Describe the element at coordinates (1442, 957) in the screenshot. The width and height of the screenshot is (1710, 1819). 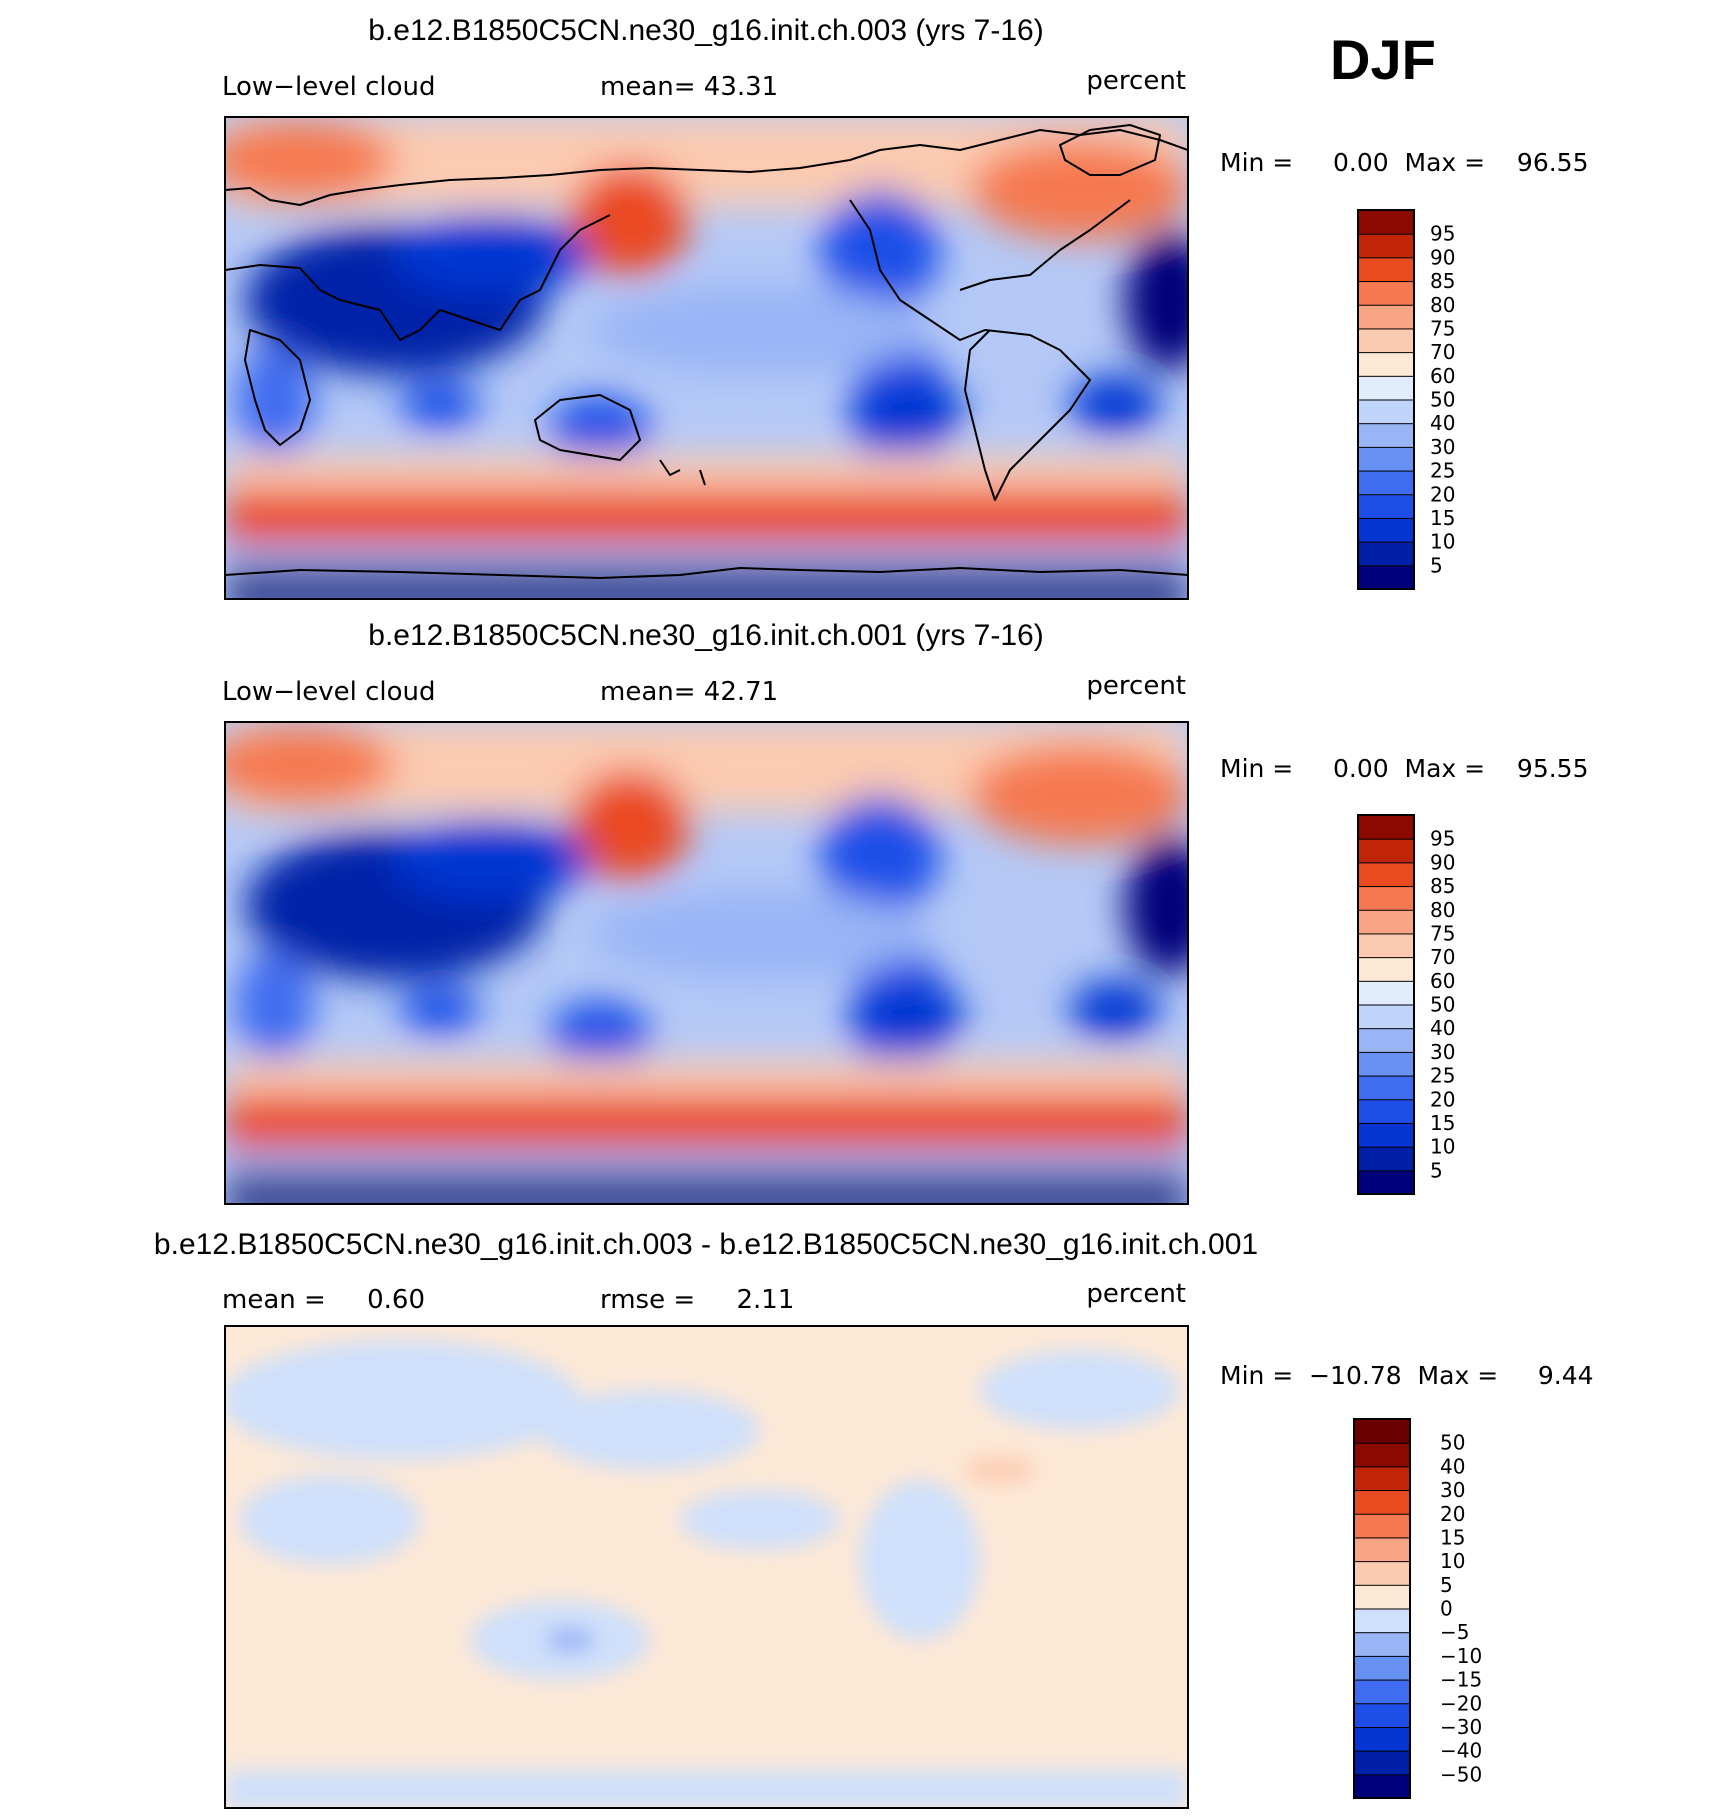
I see `colorbar-tick-label: 70` at that location.